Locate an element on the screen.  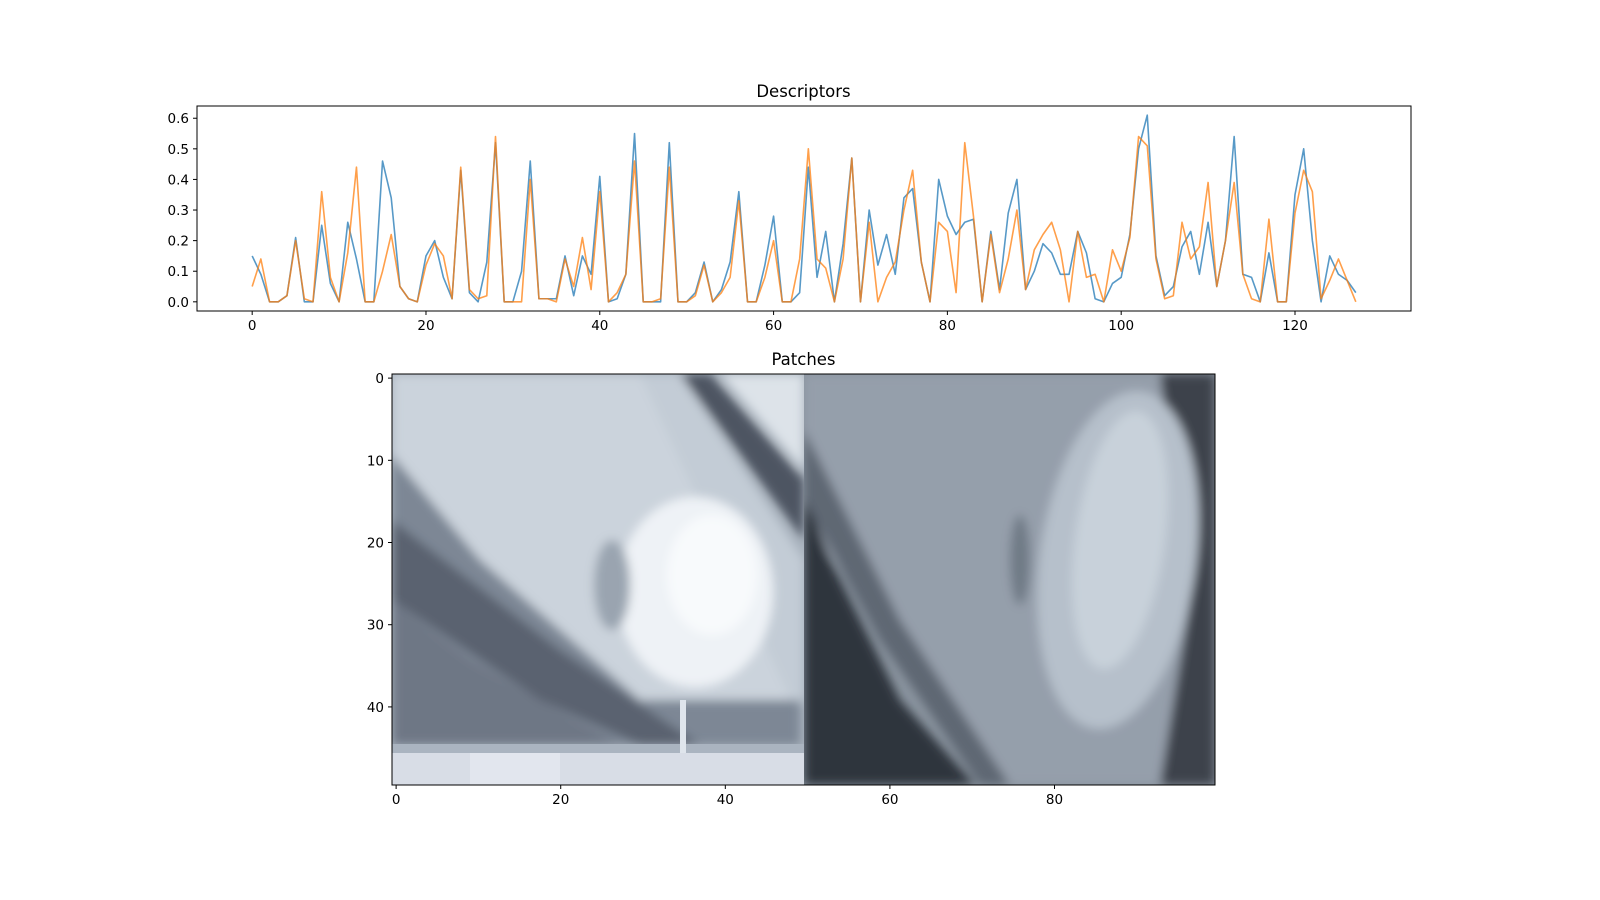
y-tick-label: 0.1 is located at coordinates (178, 272).